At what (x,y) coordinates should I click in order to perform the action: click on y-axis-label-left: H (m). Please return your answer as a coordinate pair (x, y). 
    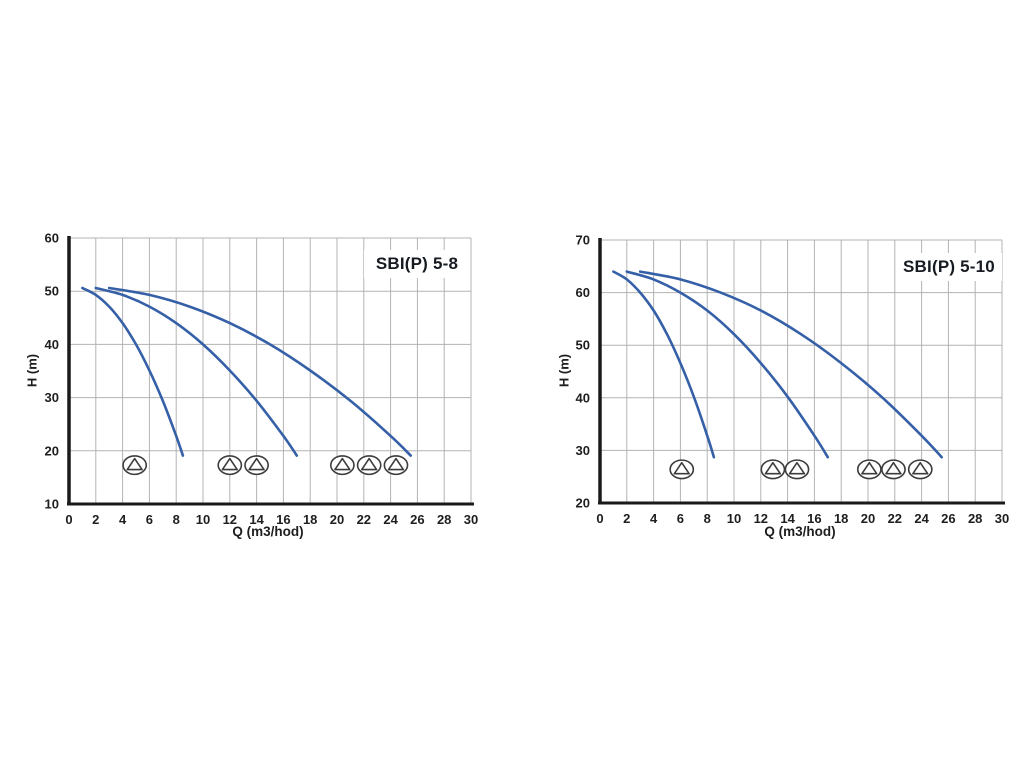
    Looking at the image, I should click on (32, 370).